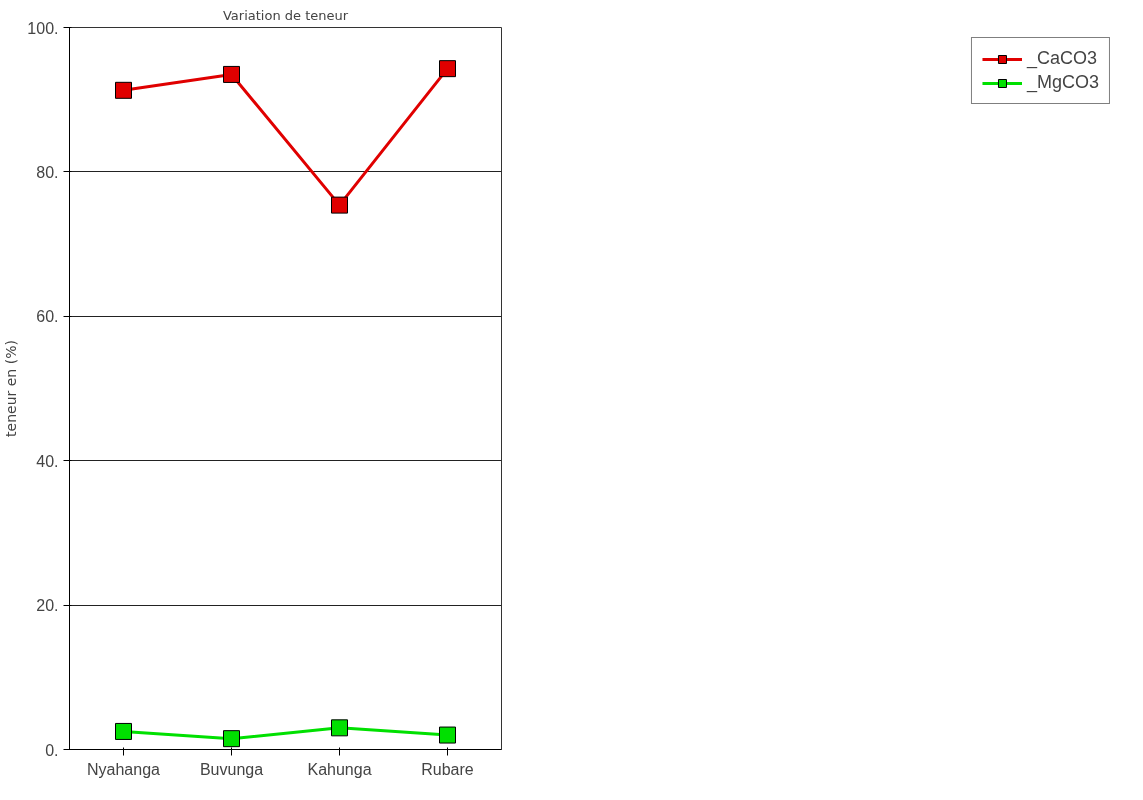 This screenshot has width=1143, height=800. I want to click on legend-label: _MgCO3, so click(1062, 82).